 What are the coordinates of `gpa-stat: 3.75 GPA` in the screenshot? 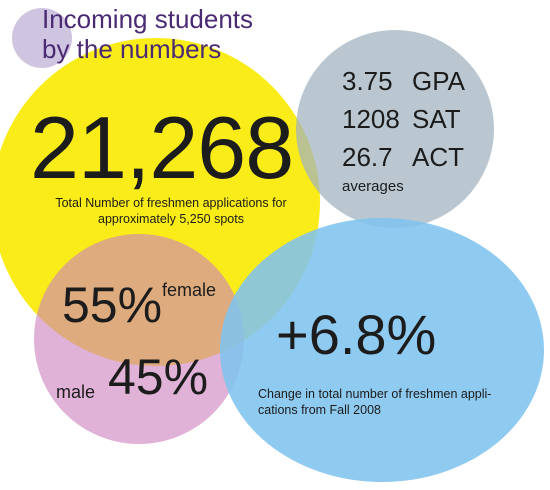 It's located at (403, 81).